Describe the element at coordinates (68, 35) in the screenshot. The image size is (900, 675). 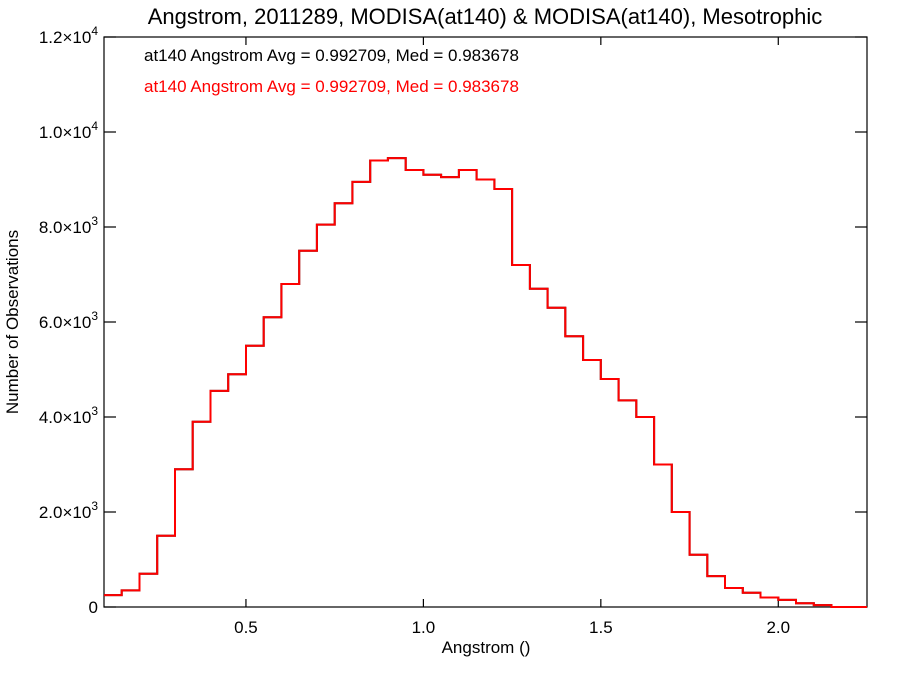
I see `y-tick-label: 1.2×10⁴` at that location.